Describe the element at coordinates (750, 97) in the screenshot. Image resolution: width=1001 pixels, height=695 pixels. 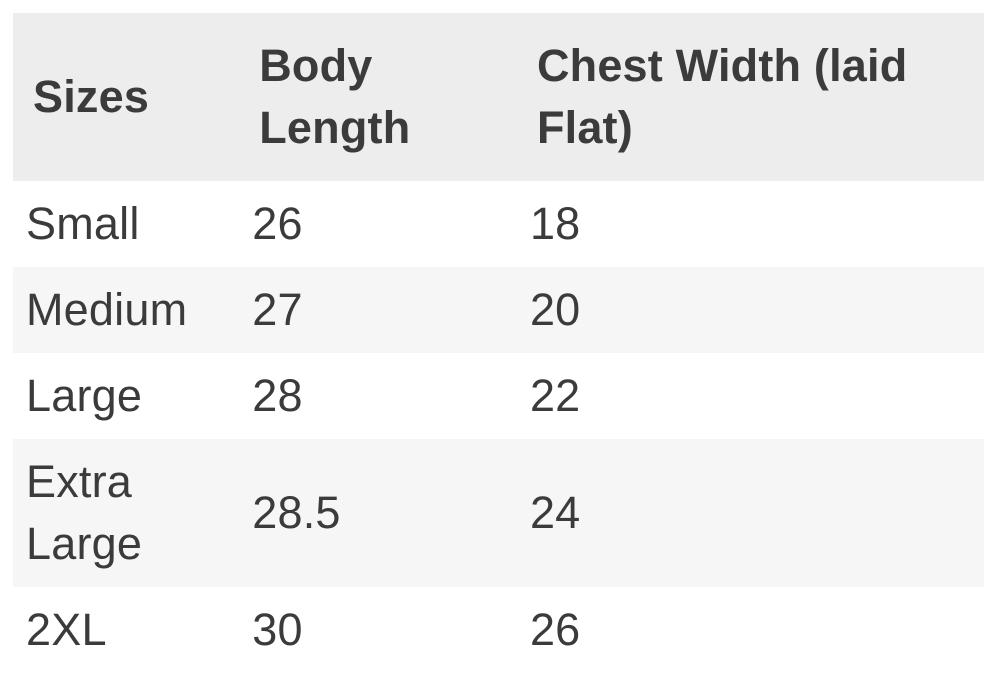
I see `header-chest-width: Chest Width (laid Flat)` at that location.